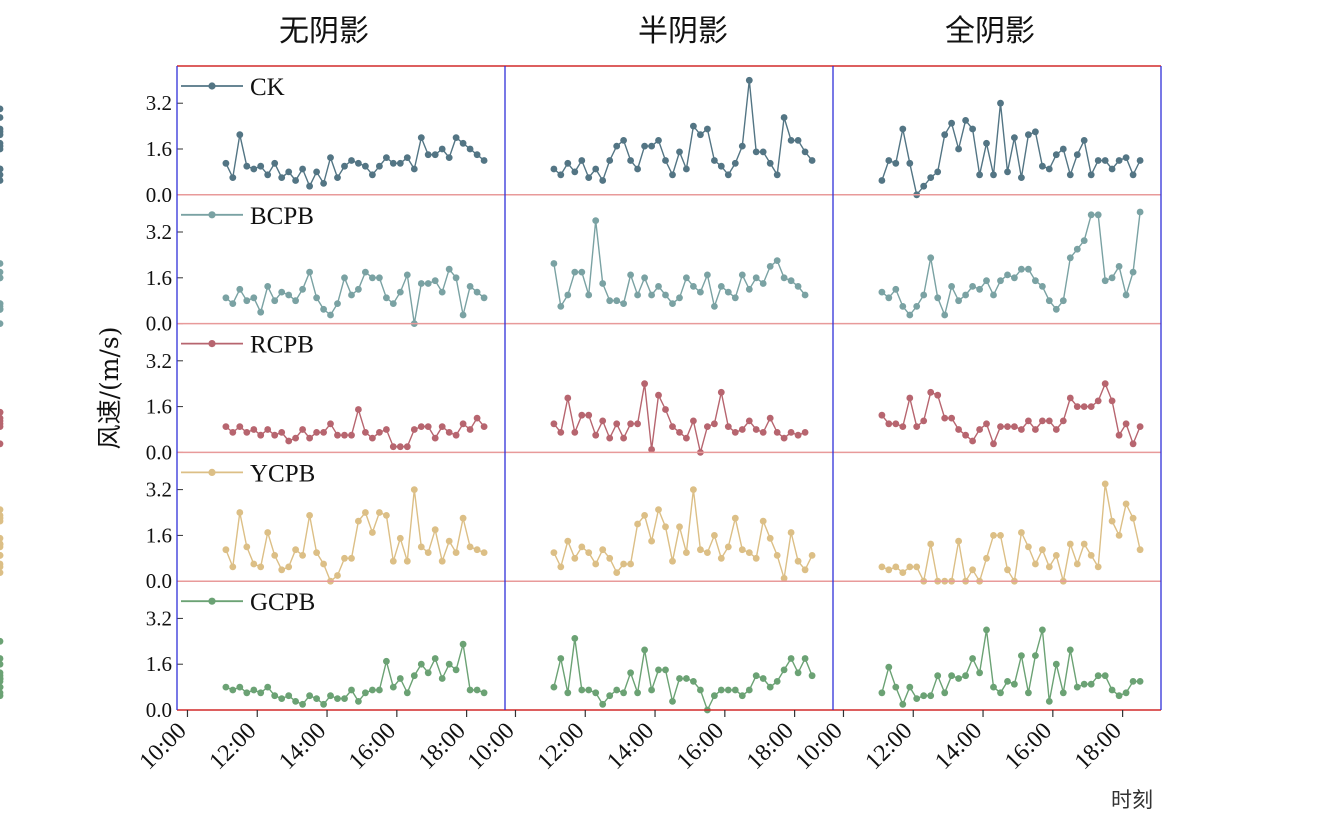  Describe the element at coordinates (159, 664) in the screenshot. I see `y-tick-label: 1.6` at that location.